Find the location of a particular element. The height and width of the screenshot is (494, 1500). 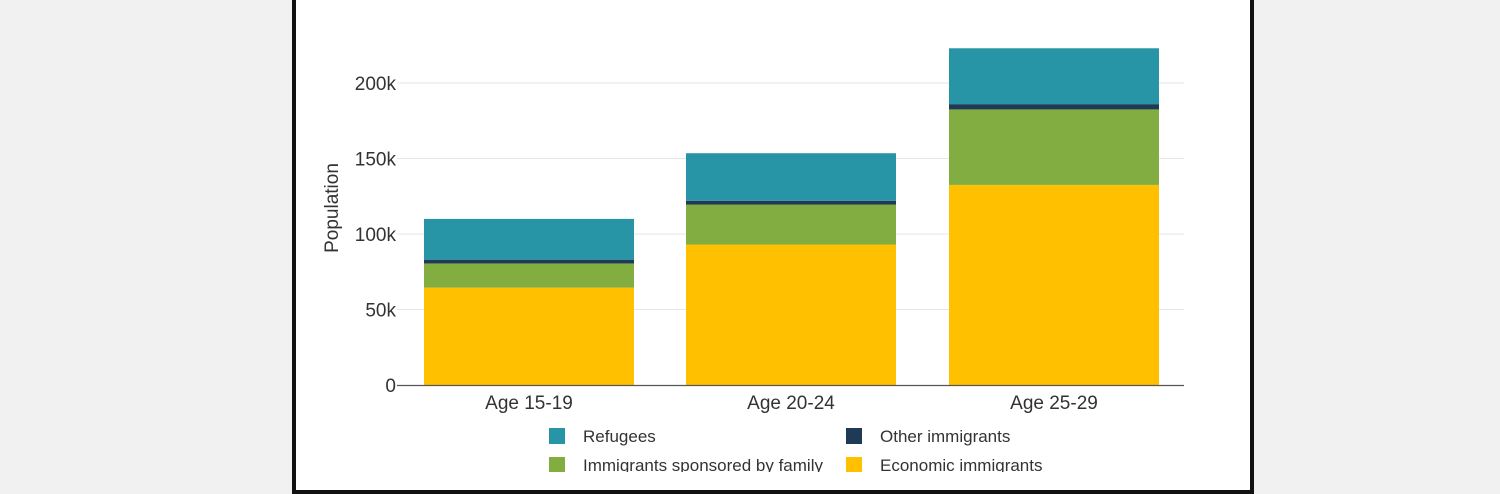

y-tick-label: 0 is located at coordinates (390, 386).